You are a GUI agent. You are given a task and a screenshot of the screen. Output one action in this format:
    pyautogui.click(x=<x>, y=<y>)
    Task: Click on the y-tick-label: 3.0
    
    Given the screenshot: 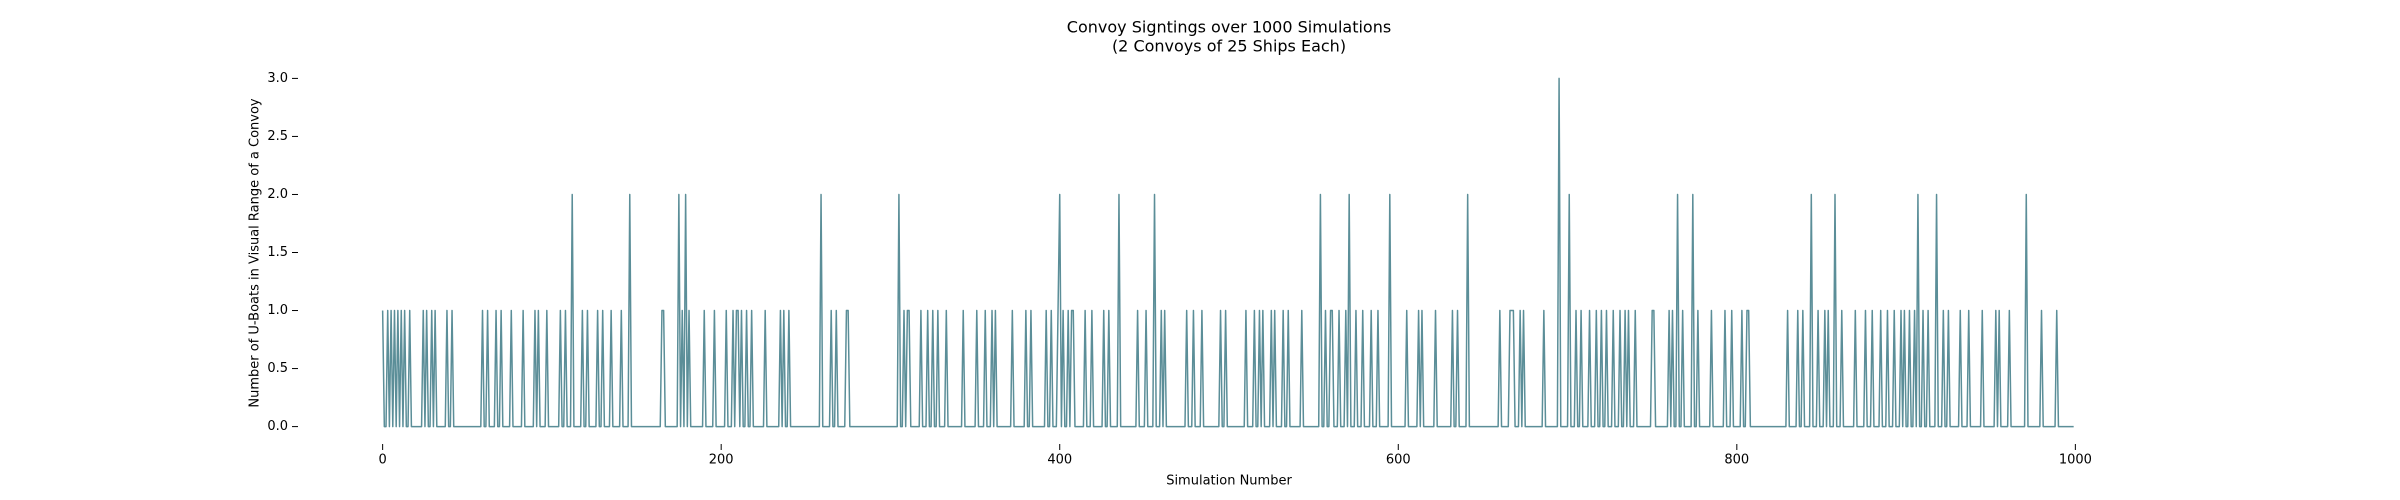 What is the action you would take?
    pyautogui.click(x=277, y=78)
    